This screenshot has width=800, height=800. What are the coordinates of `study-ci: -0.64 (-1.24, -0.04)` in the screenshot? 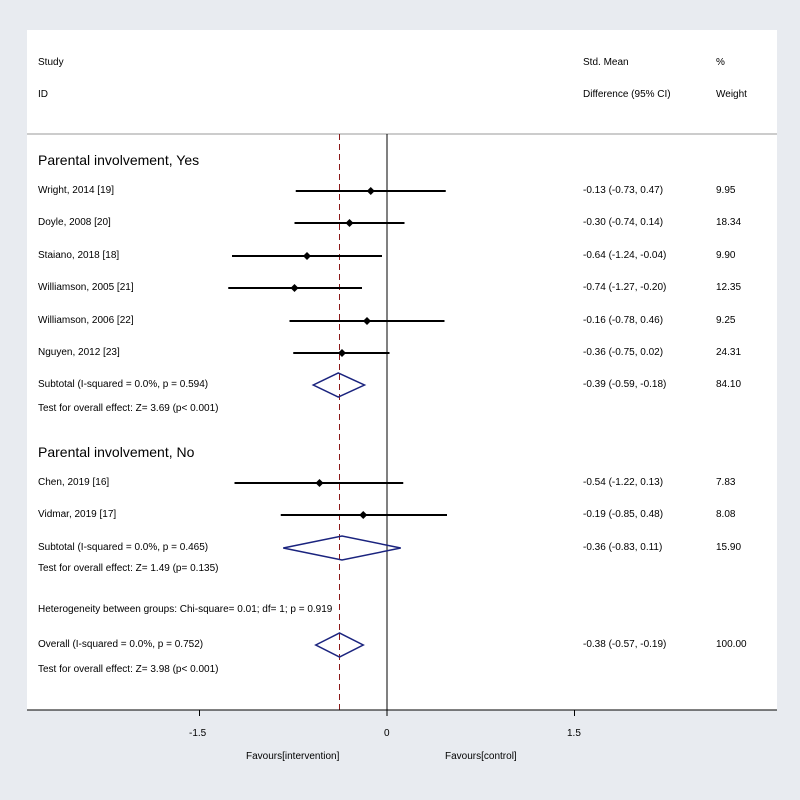 It's located at (625, 255).